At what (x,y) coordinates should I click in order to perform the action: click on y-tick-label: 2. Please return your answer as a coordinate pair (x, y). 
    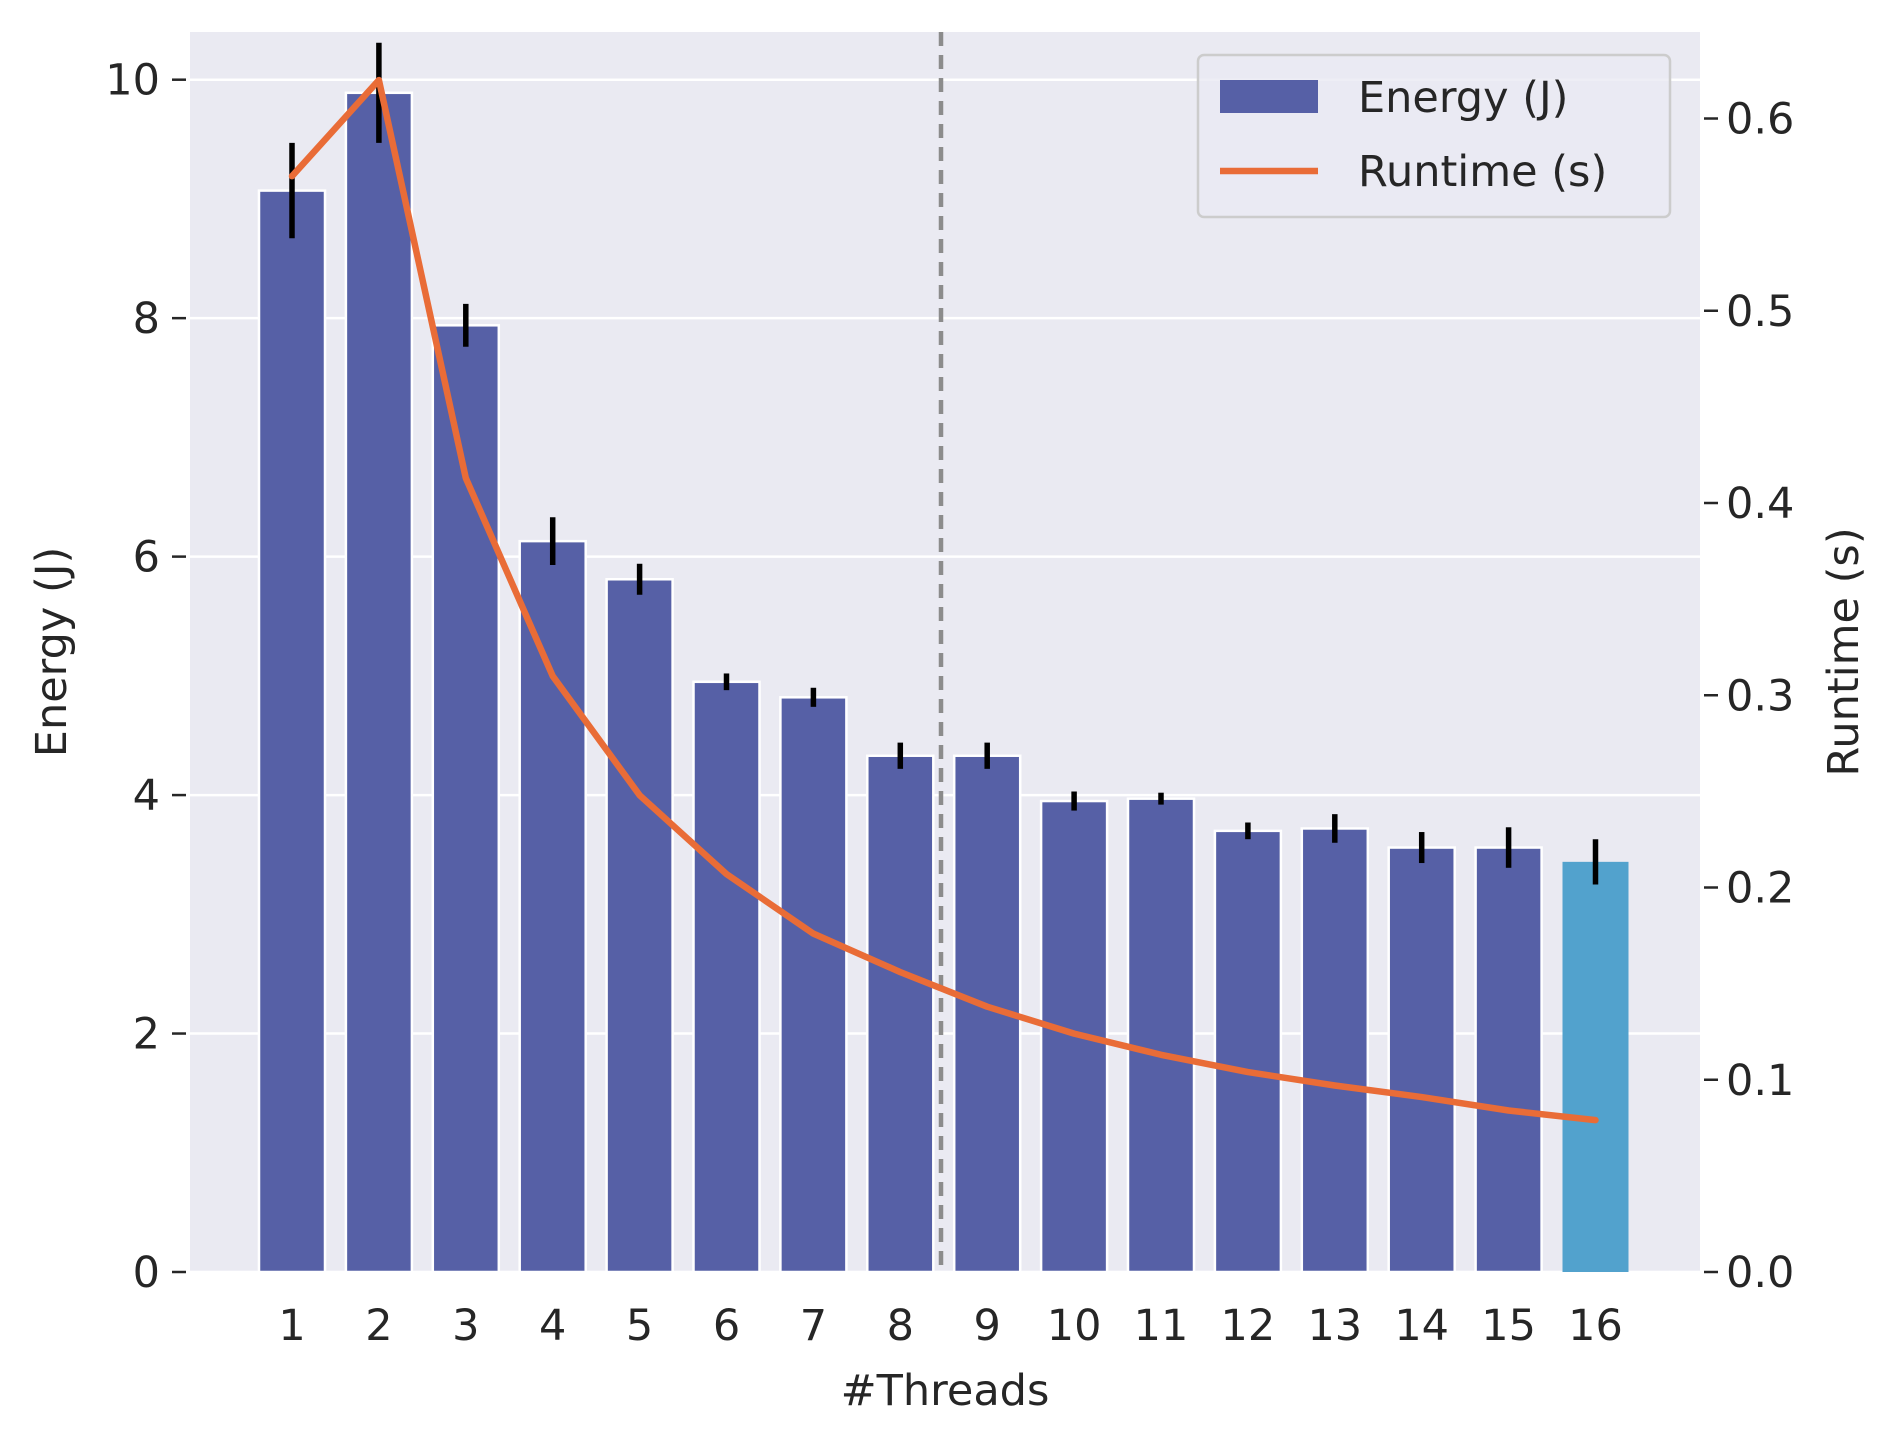
    Looking at the image, I should click on (146, 1035).